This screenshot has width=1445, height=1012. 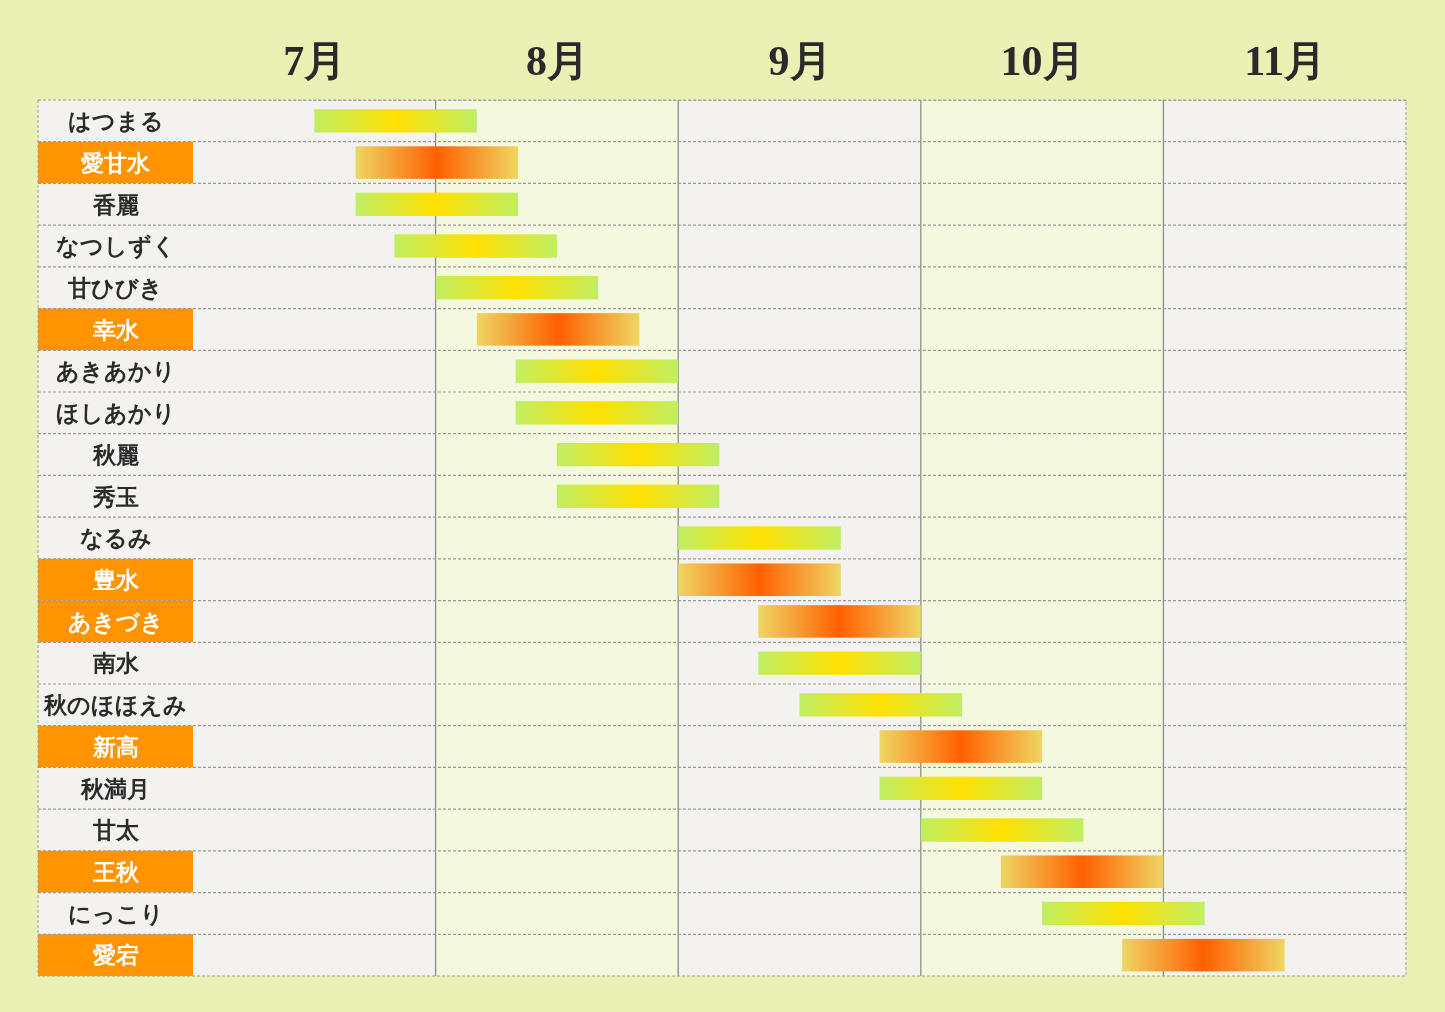 I want to click on y-tick-label: 秋のほほえみ, so click(x=115, y=706).